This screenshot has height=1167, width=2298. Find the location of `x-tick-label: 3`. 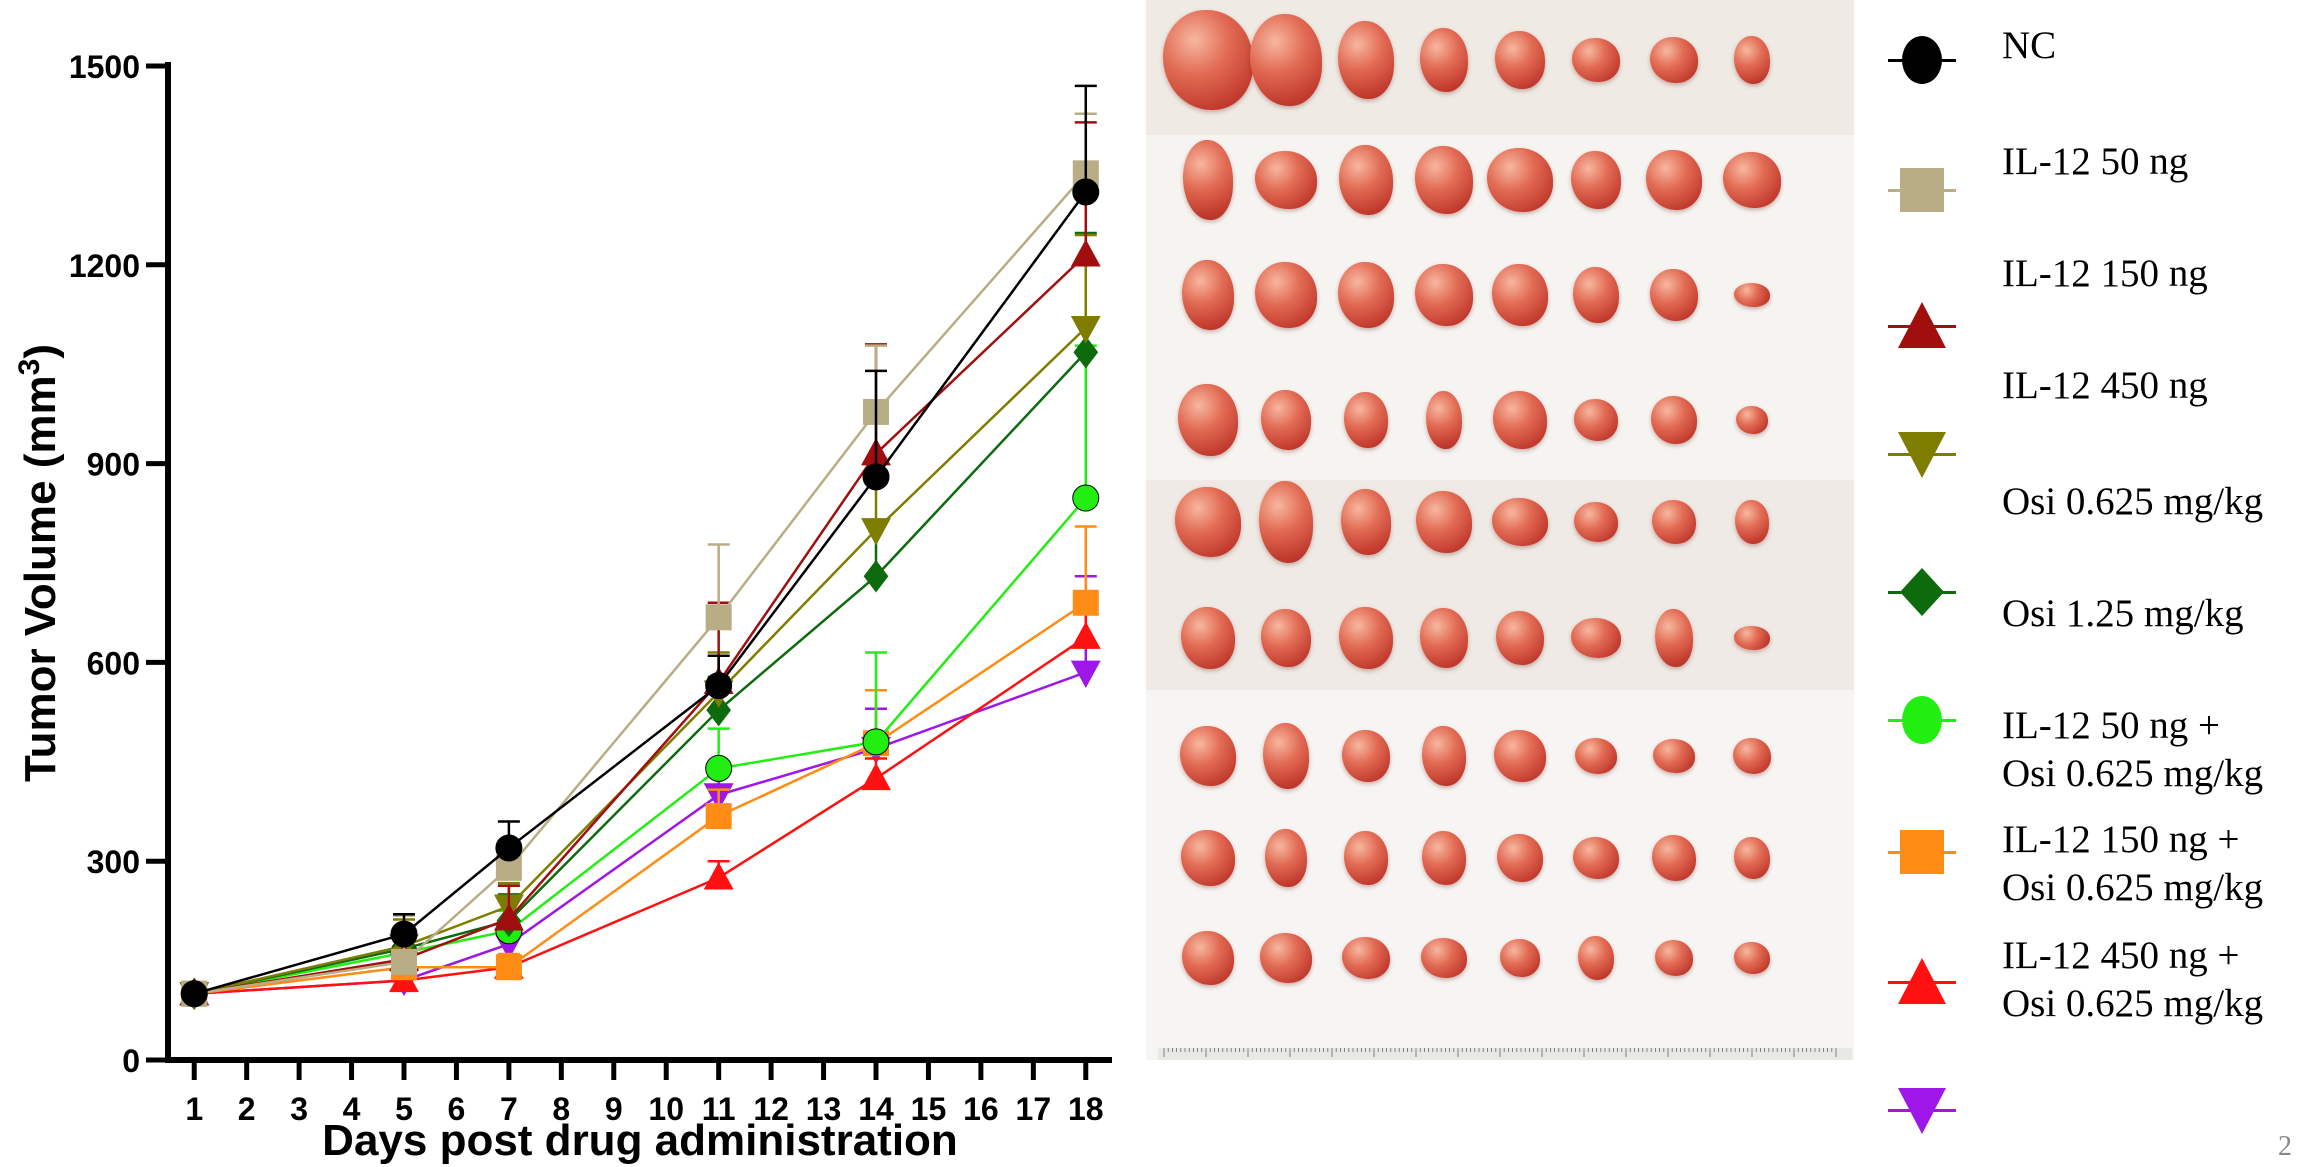

x-tick-label: 3 is located at coordinates (299, 1109).